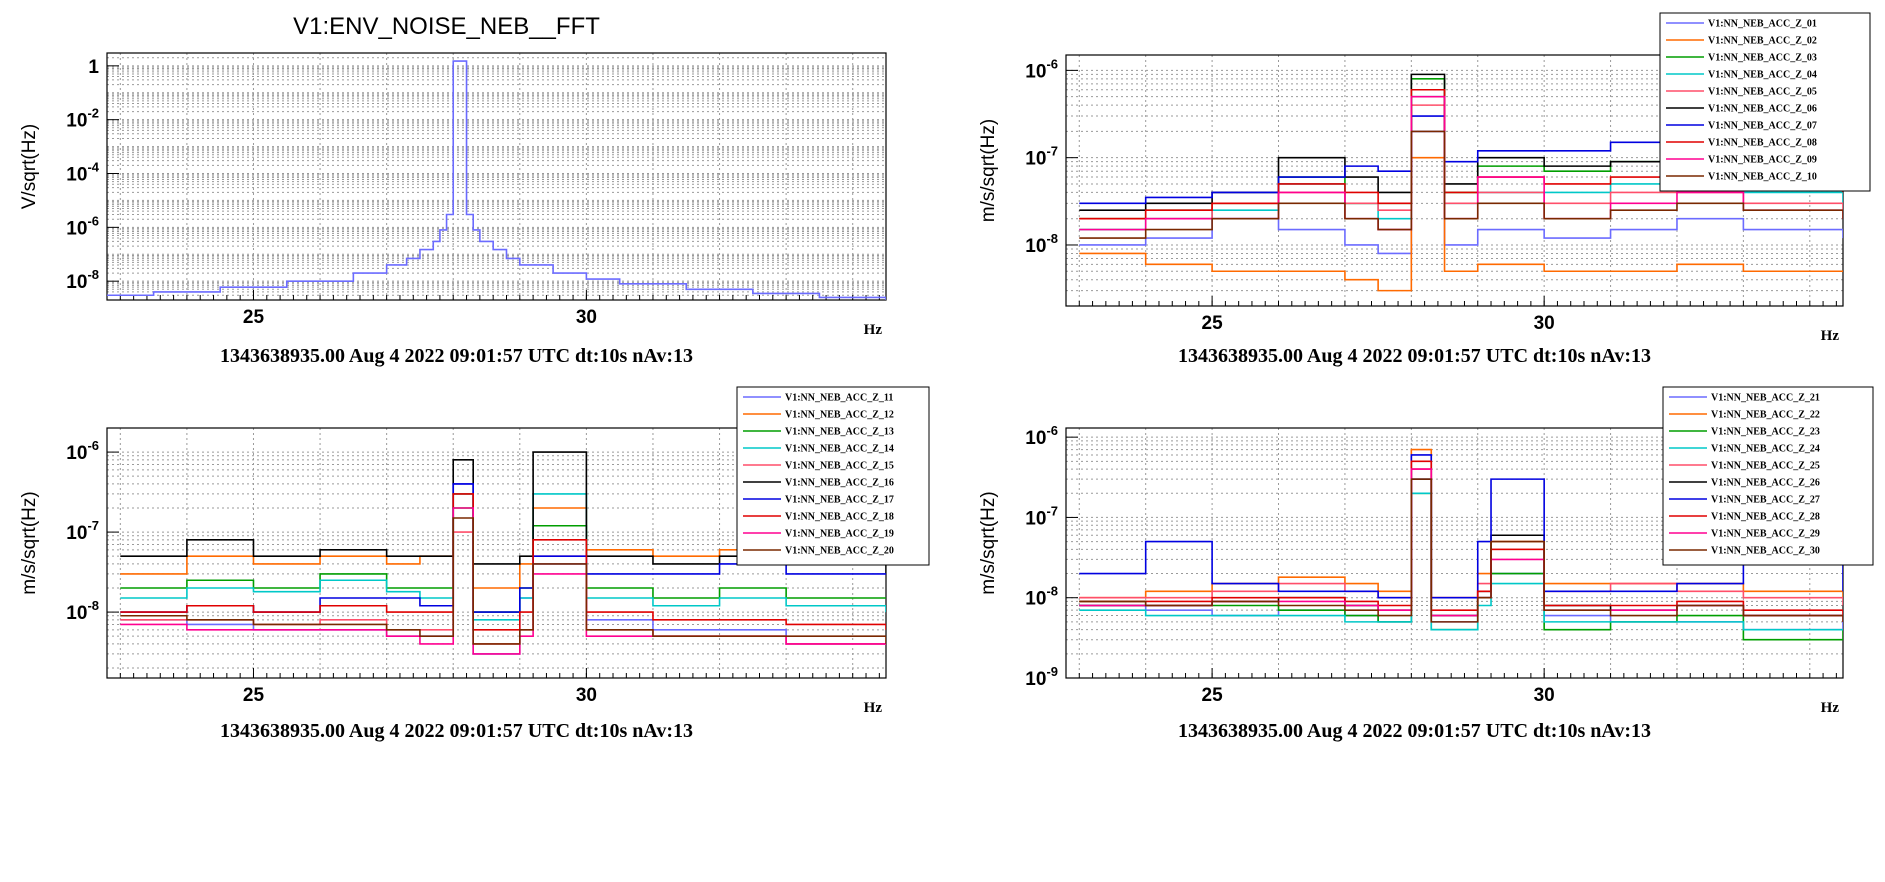  I want to click on legend-label: V1:NN_NEB_ACC_Z_04, so click(1762, 75).